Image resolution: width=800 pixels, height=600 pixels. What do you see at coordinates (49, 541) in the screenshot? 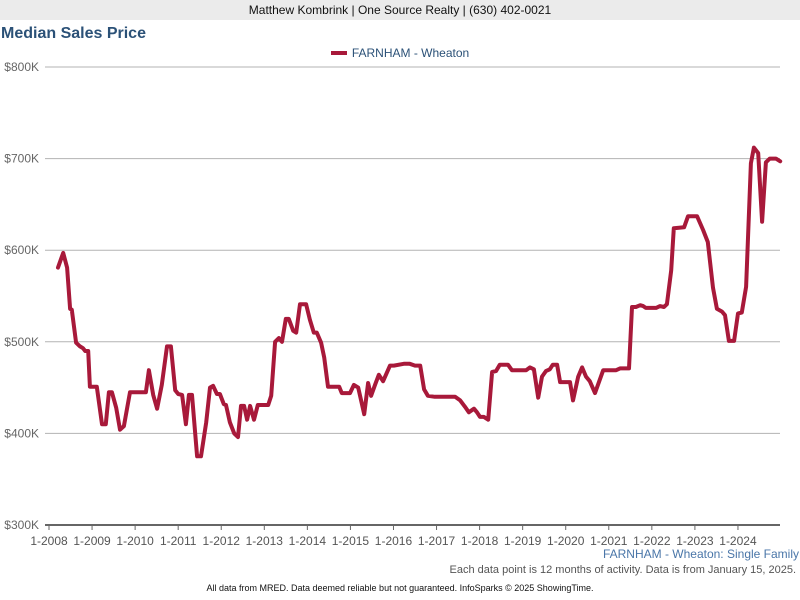
I see `x-tick-label: 1-2008` at bounding box center [49, 541].